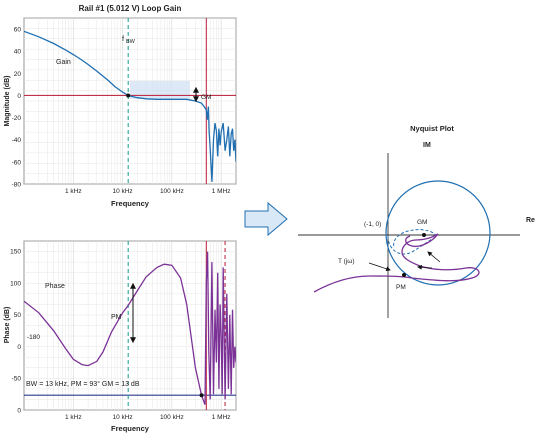 The width and height of the screenshot is (540, 435). Describe the element at coordinates (19, 96) in the screenshot. I see `magnitude-y-tick-label: 0` at that location.